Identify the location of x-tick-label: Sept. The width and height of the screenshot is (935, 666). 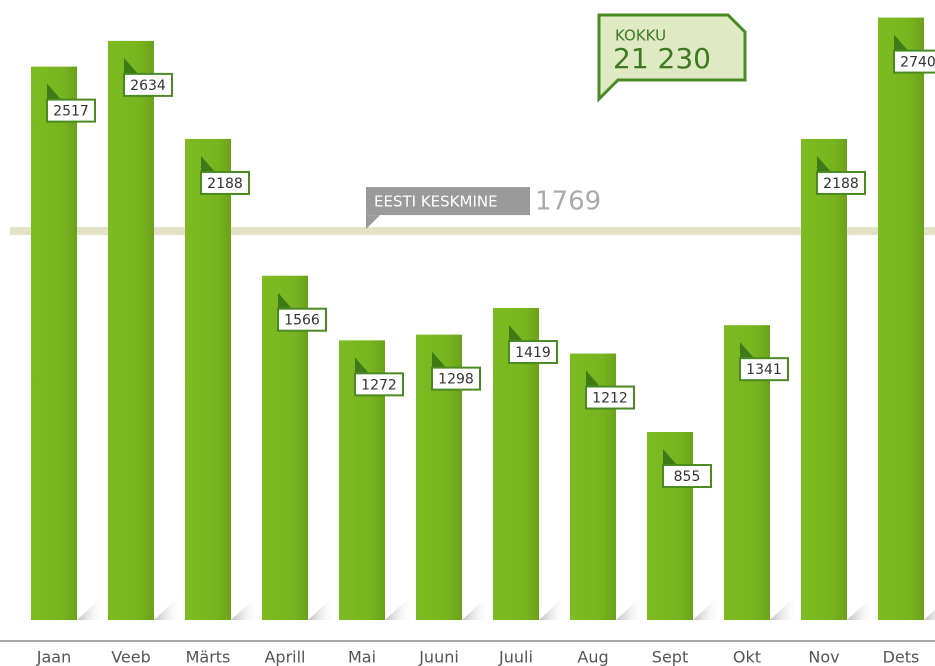
(670, 657).